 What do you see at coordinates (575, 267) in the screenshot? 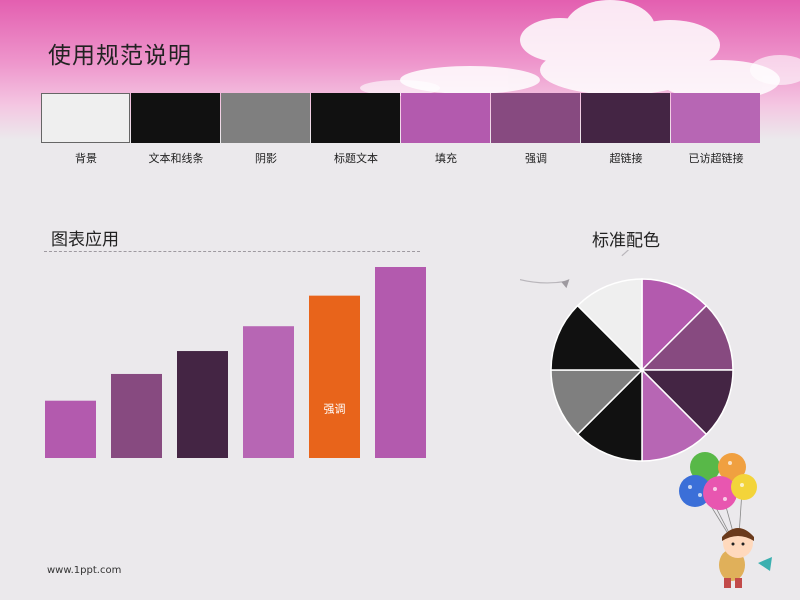
I see `pie-outer-ring` at bounding box center [575, 267].